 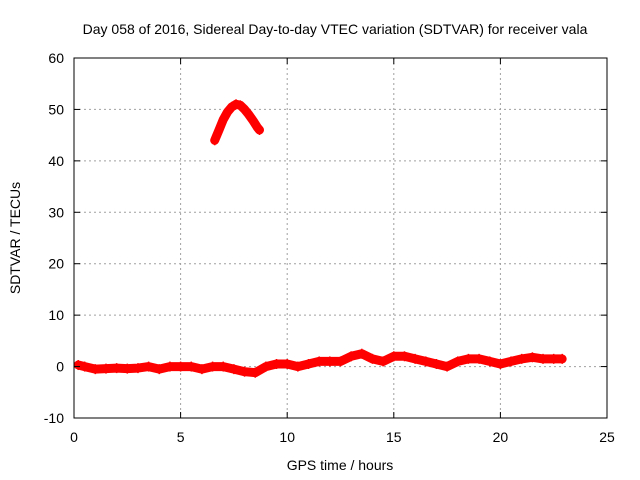 I want to click on y-tick-label: 40, so click(x=56, y=161).